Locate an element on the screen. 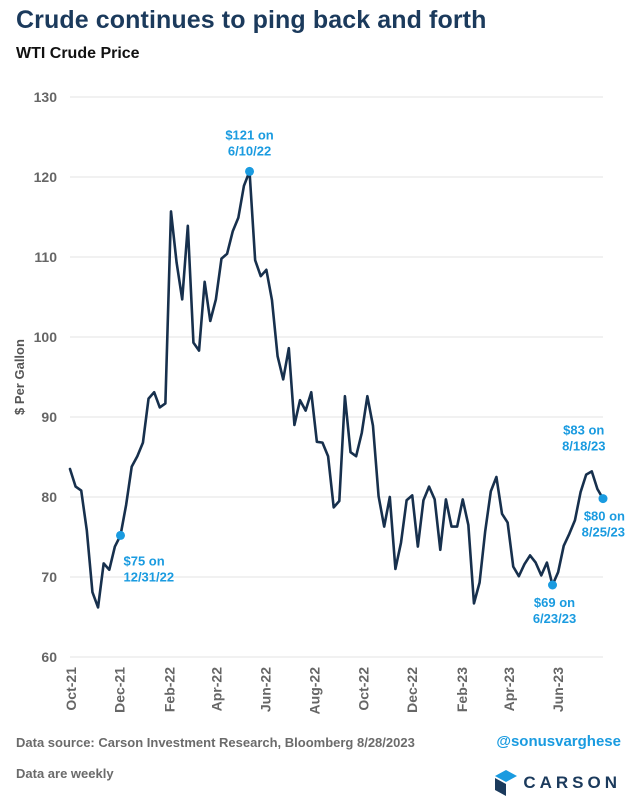 The height and width of the screenshot is (802, 643). x-tick-label: Oct-21 is located at coordinates (71, 689).